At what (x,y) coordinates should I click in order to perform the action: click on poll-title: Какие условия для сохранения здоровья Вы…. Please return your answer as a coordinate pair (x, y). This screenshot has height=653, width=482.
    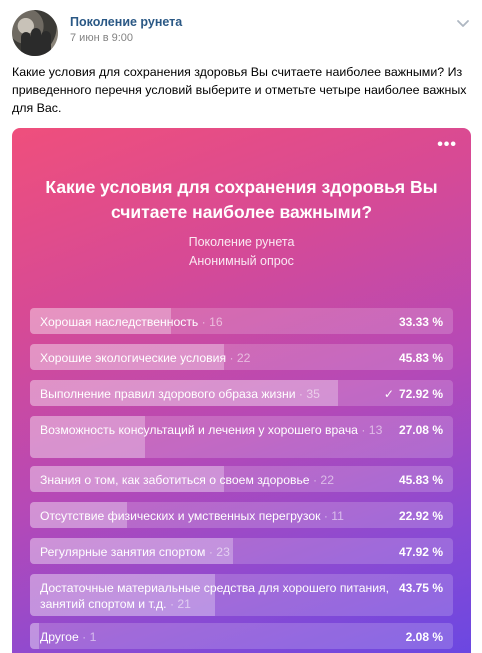
    Looking at the image, I should click on (241, 199).